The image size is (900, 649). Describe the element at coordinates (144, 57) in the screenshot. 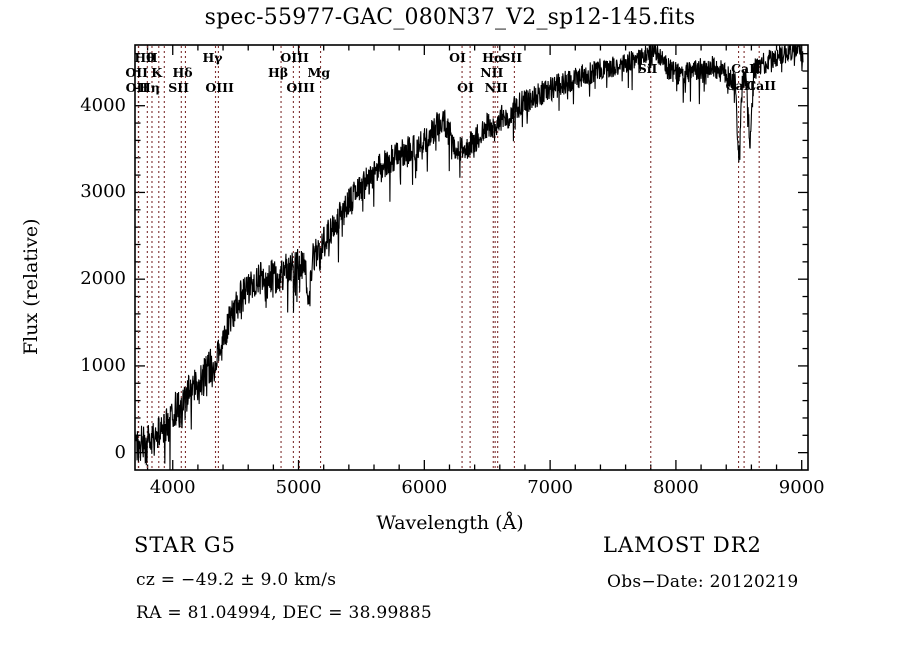

I see `spectral-line-label: Hθ` at that location.